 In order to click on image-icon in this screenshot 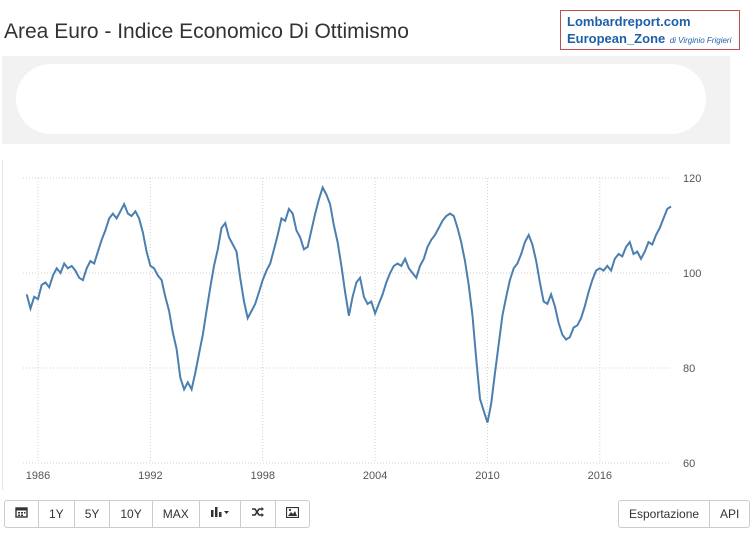, I will do `click(292, 514)`.